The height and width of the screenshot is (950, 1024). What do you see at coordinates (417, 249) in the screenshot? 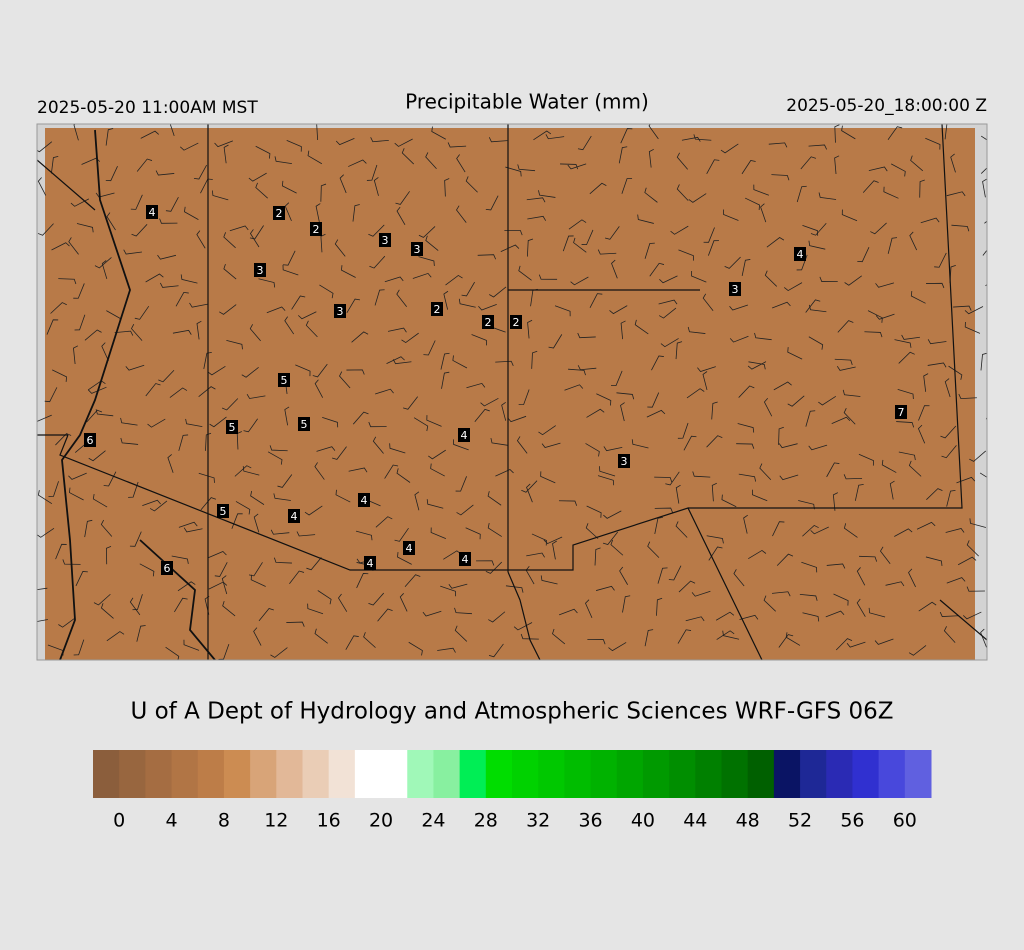
I see `station-value: 3` at bounding box center [417, 249].